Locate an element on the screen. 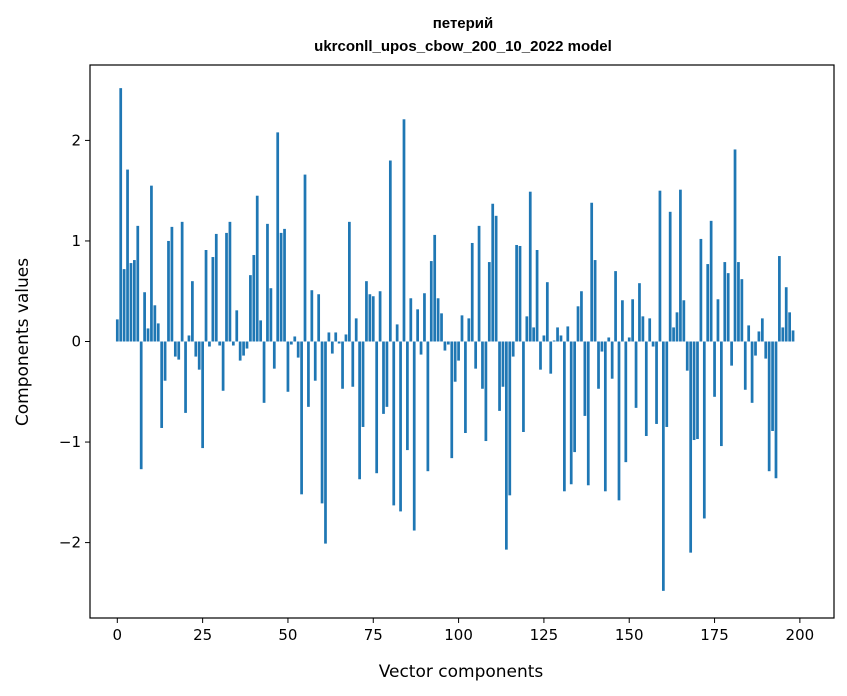 The width and height of the screenshot is (847, 696). x-tick-label: 150 is located at coordinates (629, 635).